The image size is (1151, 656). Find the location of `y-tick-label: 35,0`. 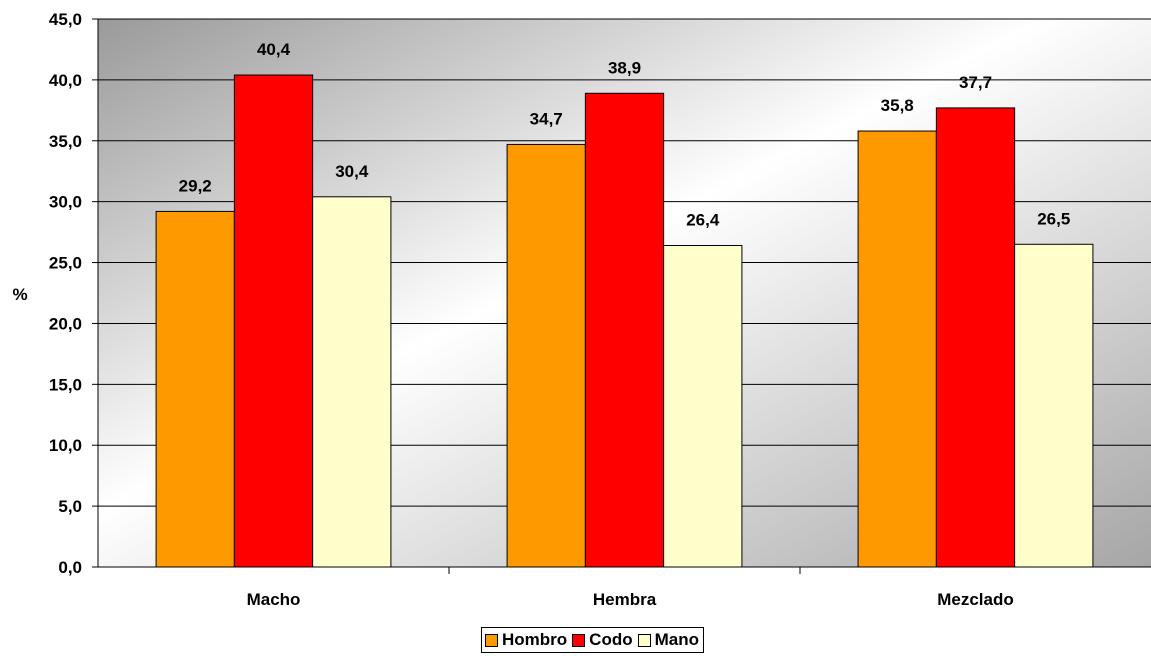

y-tick-label: 35,0 is located at coordinates (65, 141).